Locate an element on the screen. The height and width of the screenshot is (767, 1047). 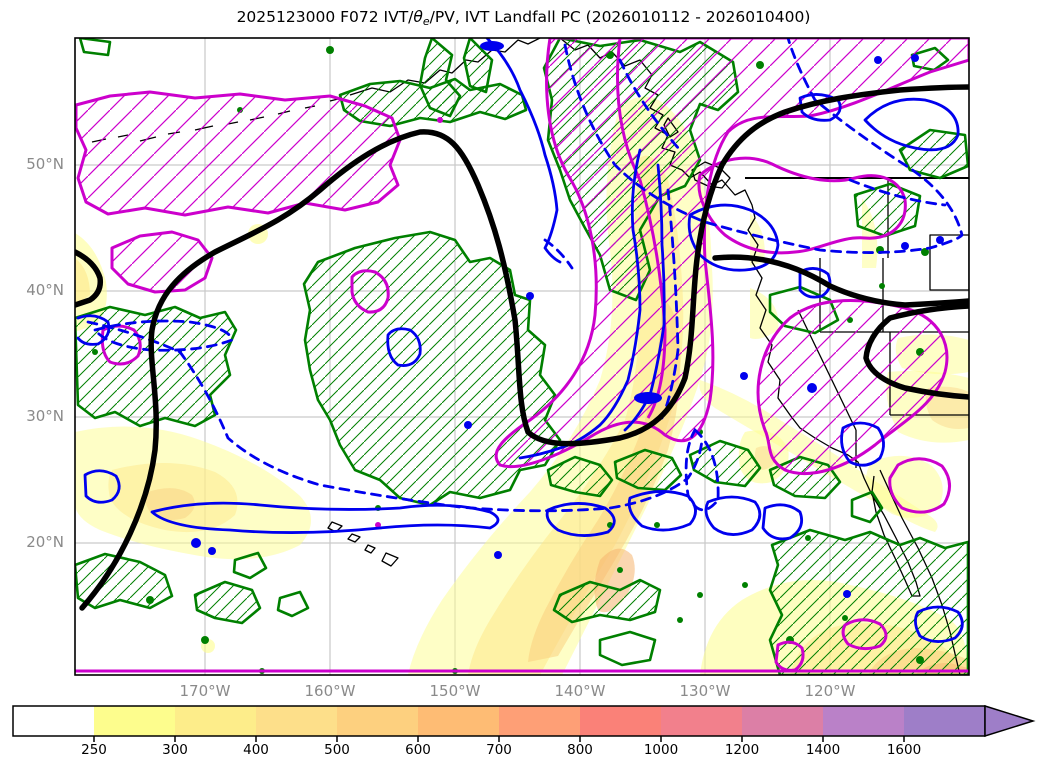
lat-tick-label: 40°N is located at coordinates (45, 290).